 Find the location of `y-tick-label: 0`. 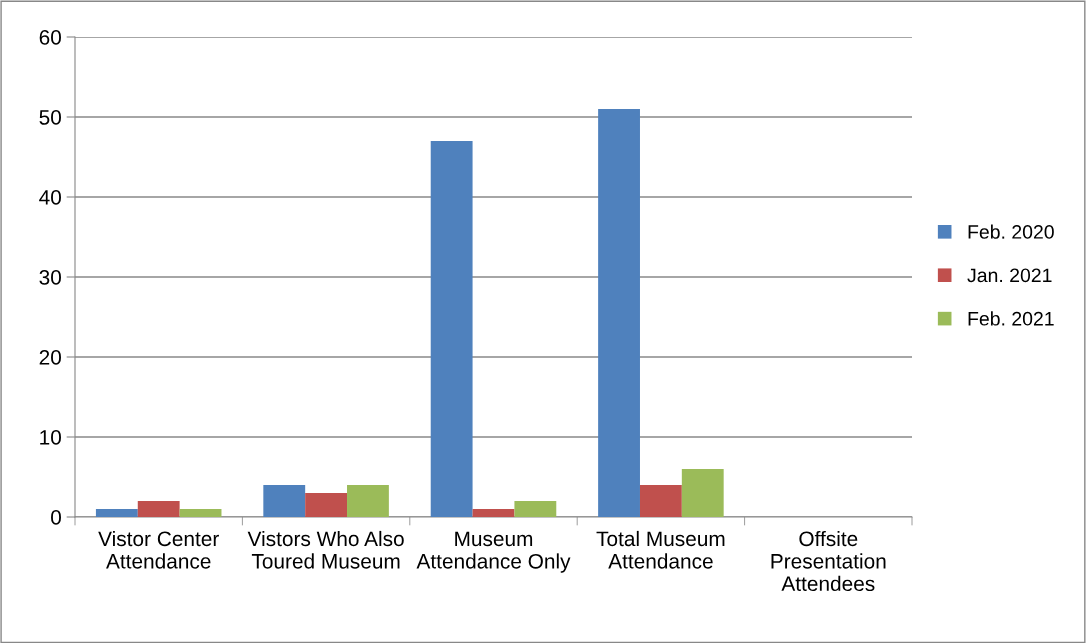

y-tick-label: 0 is located at coordinates (56, 517).